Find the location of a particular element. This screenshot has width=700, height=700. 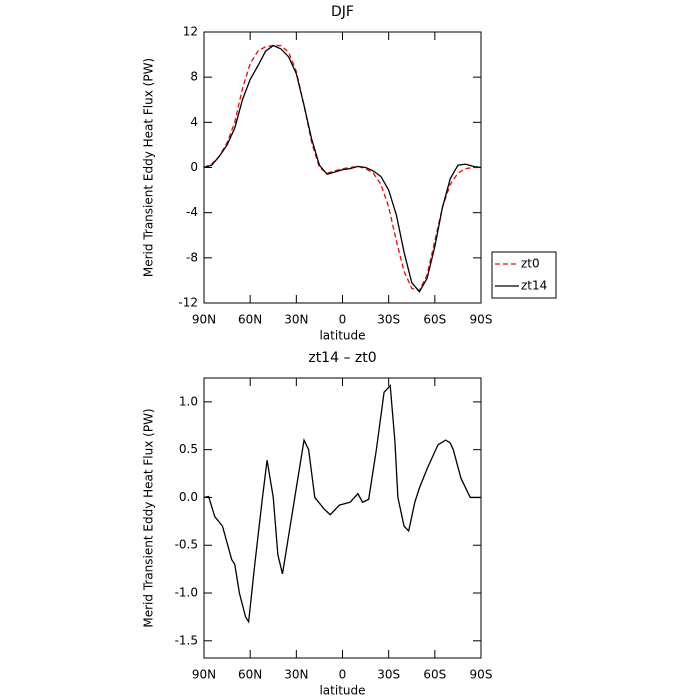

y-tick-label: -8 is located at coordinates (192, 257).